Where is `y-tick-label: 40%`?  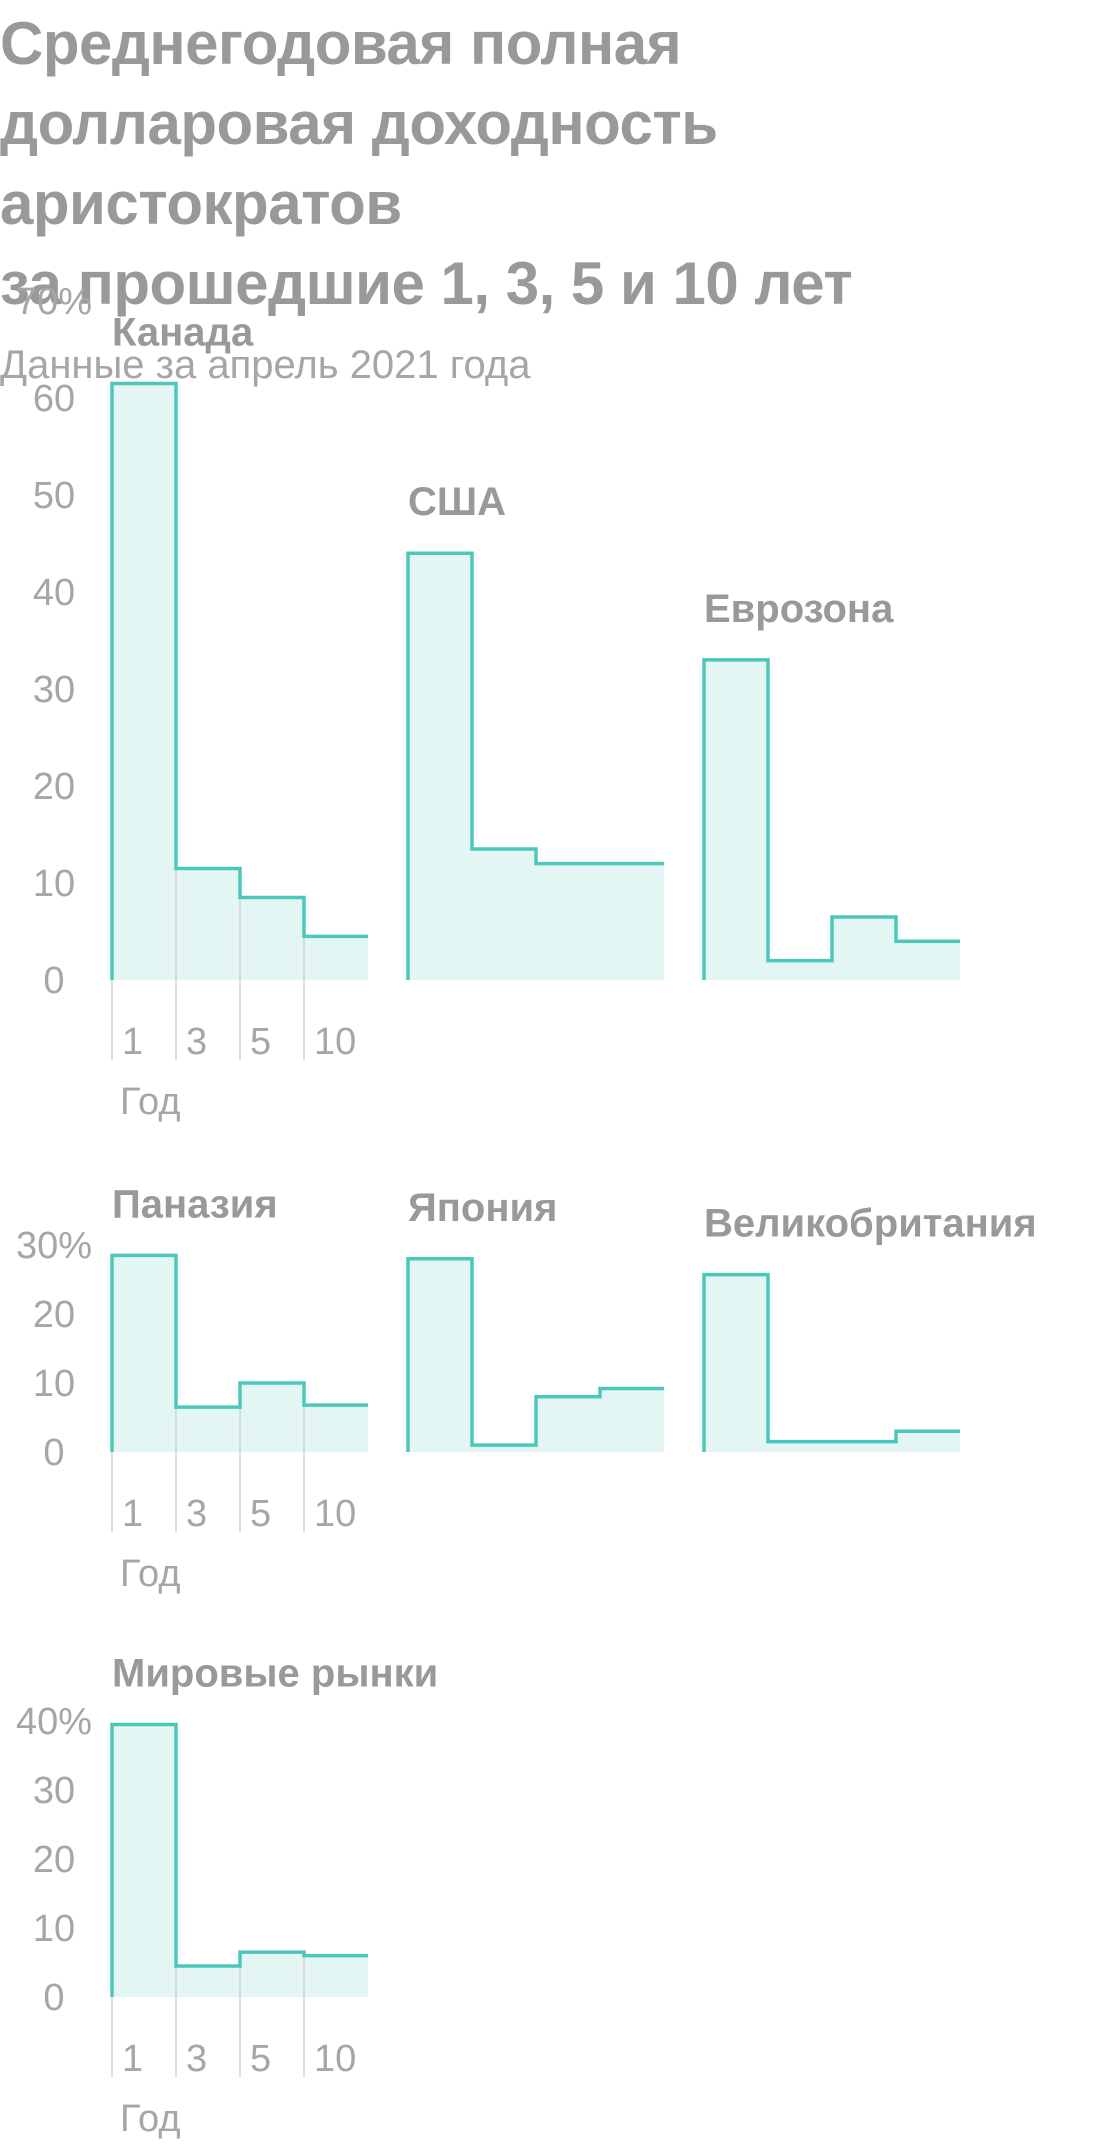 y-tick-label: 40% is located at coordinates (54, 1722).